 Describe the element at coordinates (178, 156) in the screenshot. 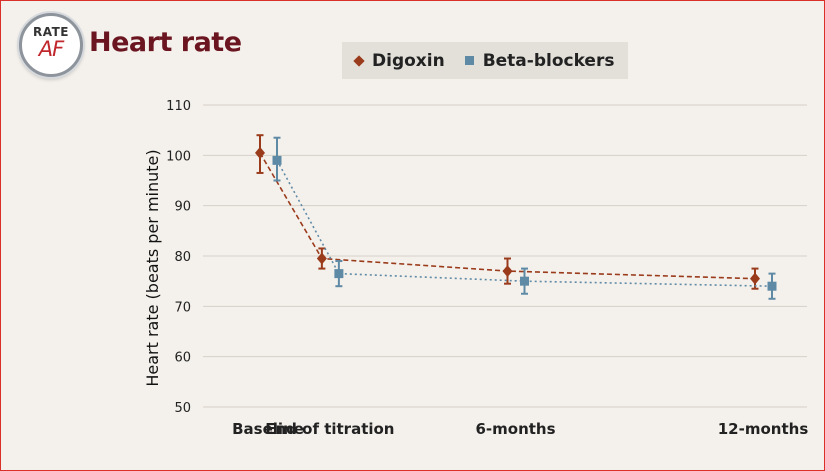

I see `y-tick-label: 100` at that location.